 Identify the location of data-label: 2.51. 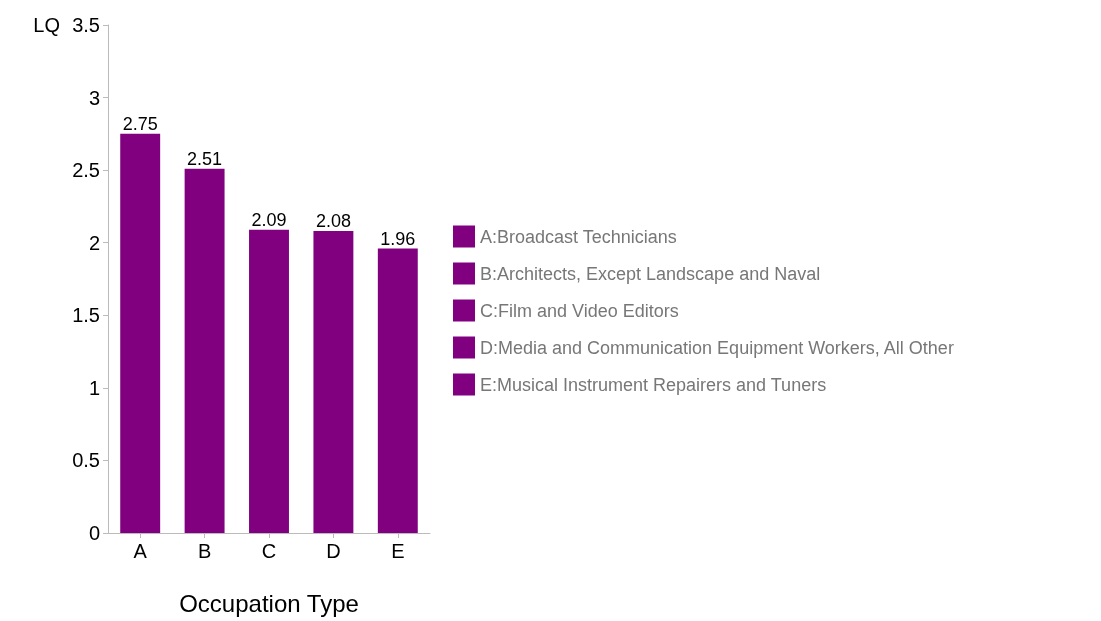
(205, 158).